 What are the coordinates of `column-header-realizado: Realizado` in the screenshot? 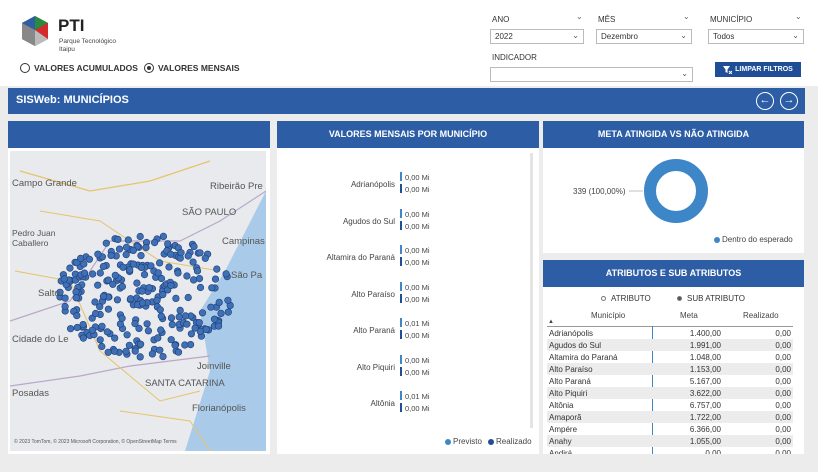 It's located at (761, 315).